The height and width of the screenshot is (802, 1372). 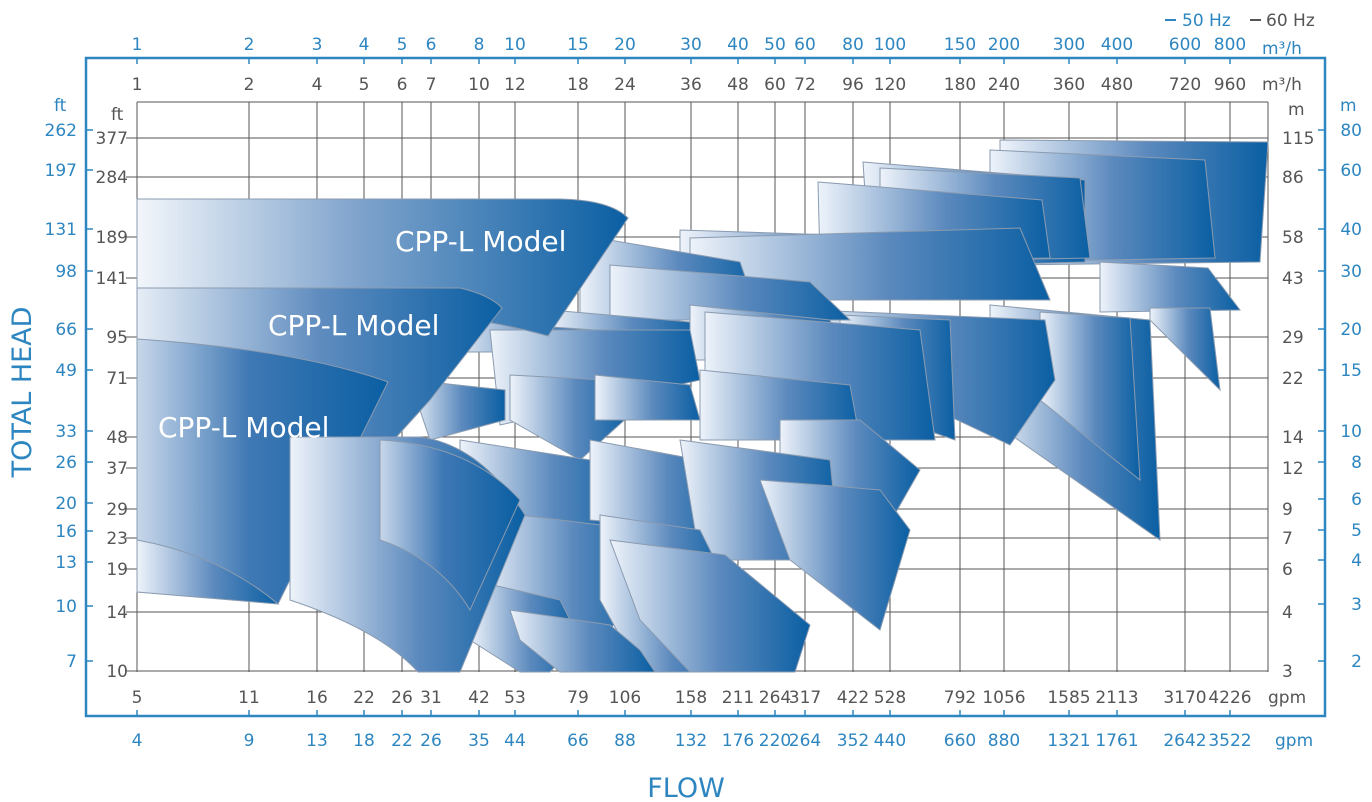 I want to click on top-60hz-unit: m³/h, so click(x=1282, y=85).